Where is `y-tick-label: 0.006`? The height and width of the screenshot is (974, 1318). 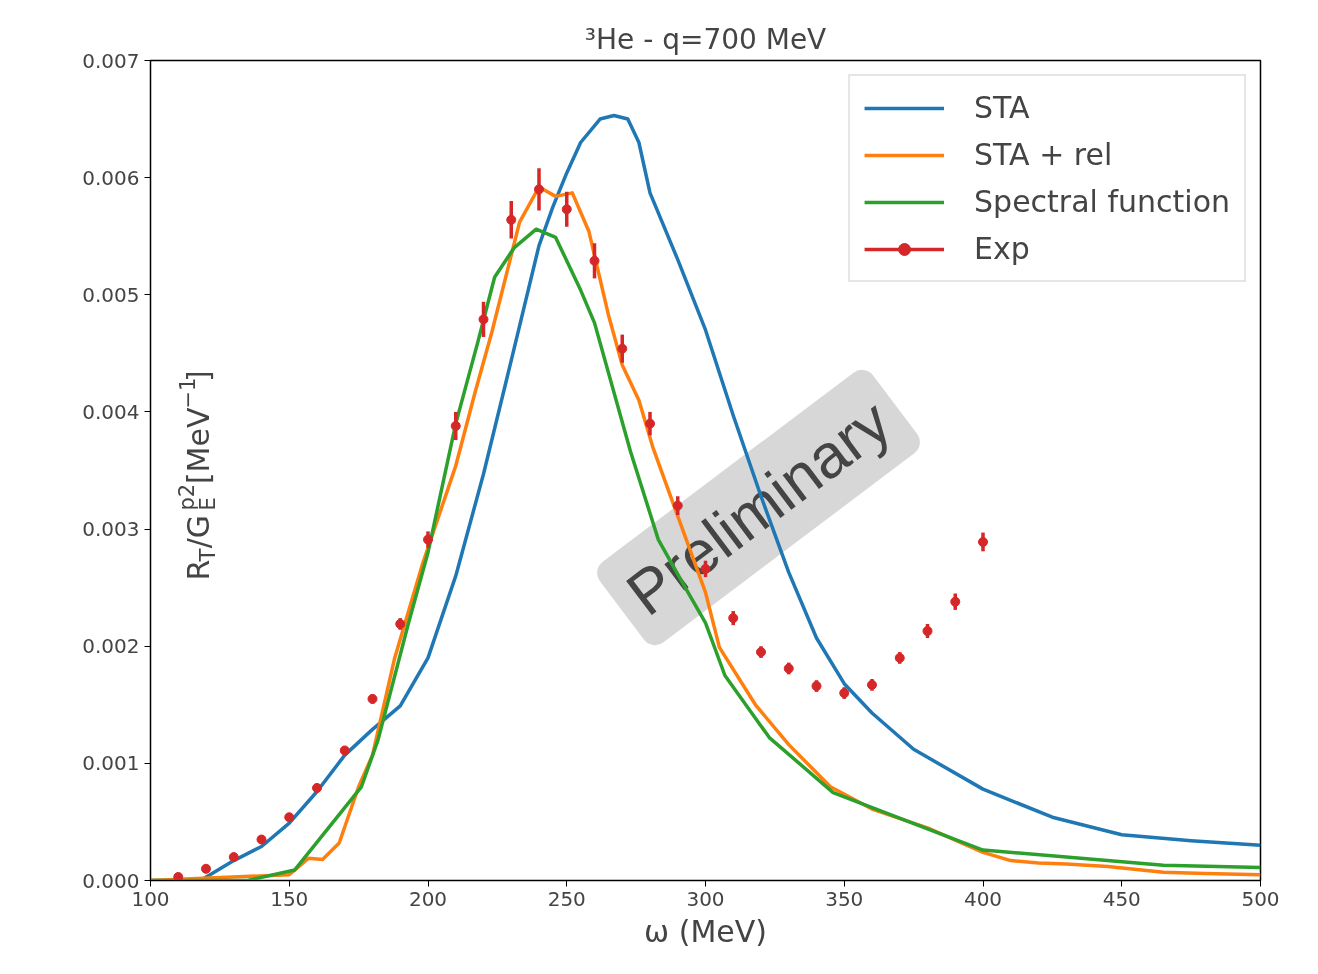 y-tick-label: 0.006 is located at coordinates (111, 177).